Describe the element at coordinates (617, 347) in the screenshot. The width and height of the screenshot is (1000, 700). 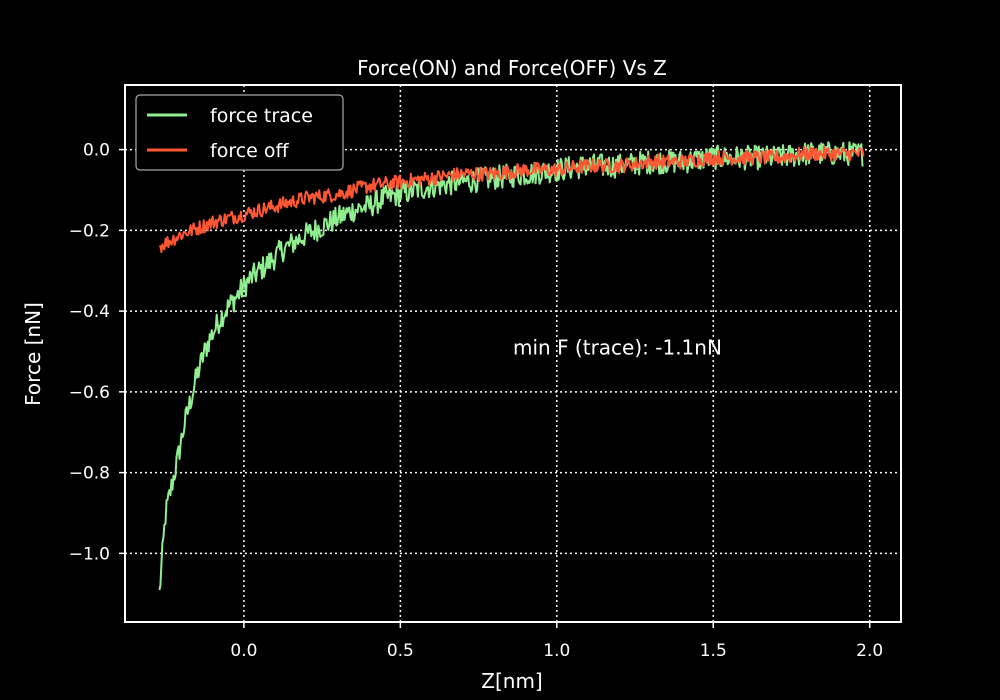
I see `min-force-annotation: min F (trace): -1.1nN` at that location.